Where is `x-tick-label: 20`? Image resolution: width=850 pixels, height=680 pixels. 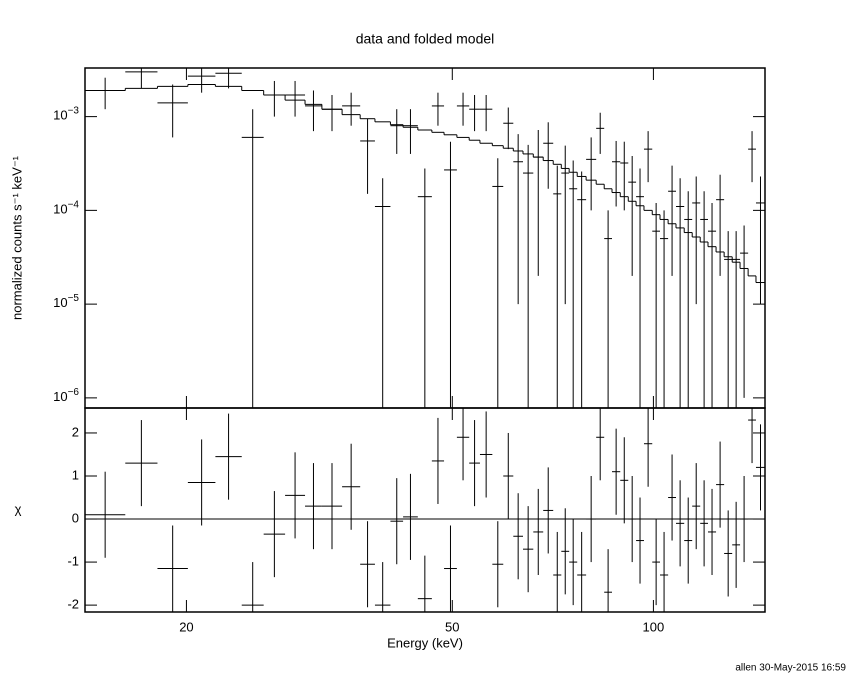
x-tick-label: 20 is located at coordinates (186, 626).